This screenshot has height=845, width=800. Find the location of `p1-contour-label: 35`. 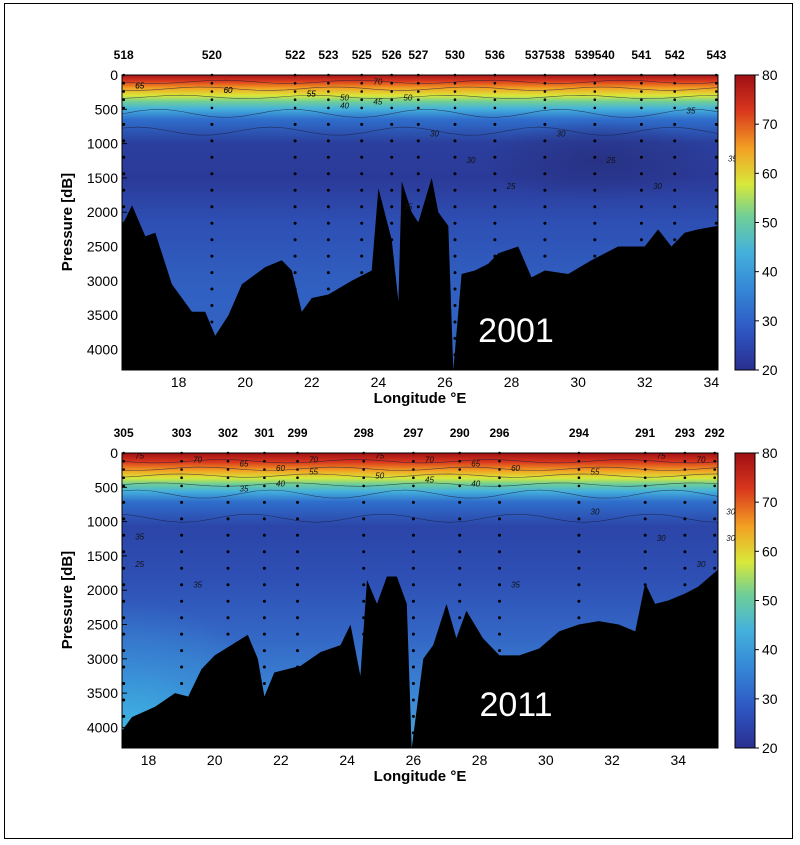

p1-contour-label: 35 is located at coordinates (407, 207).